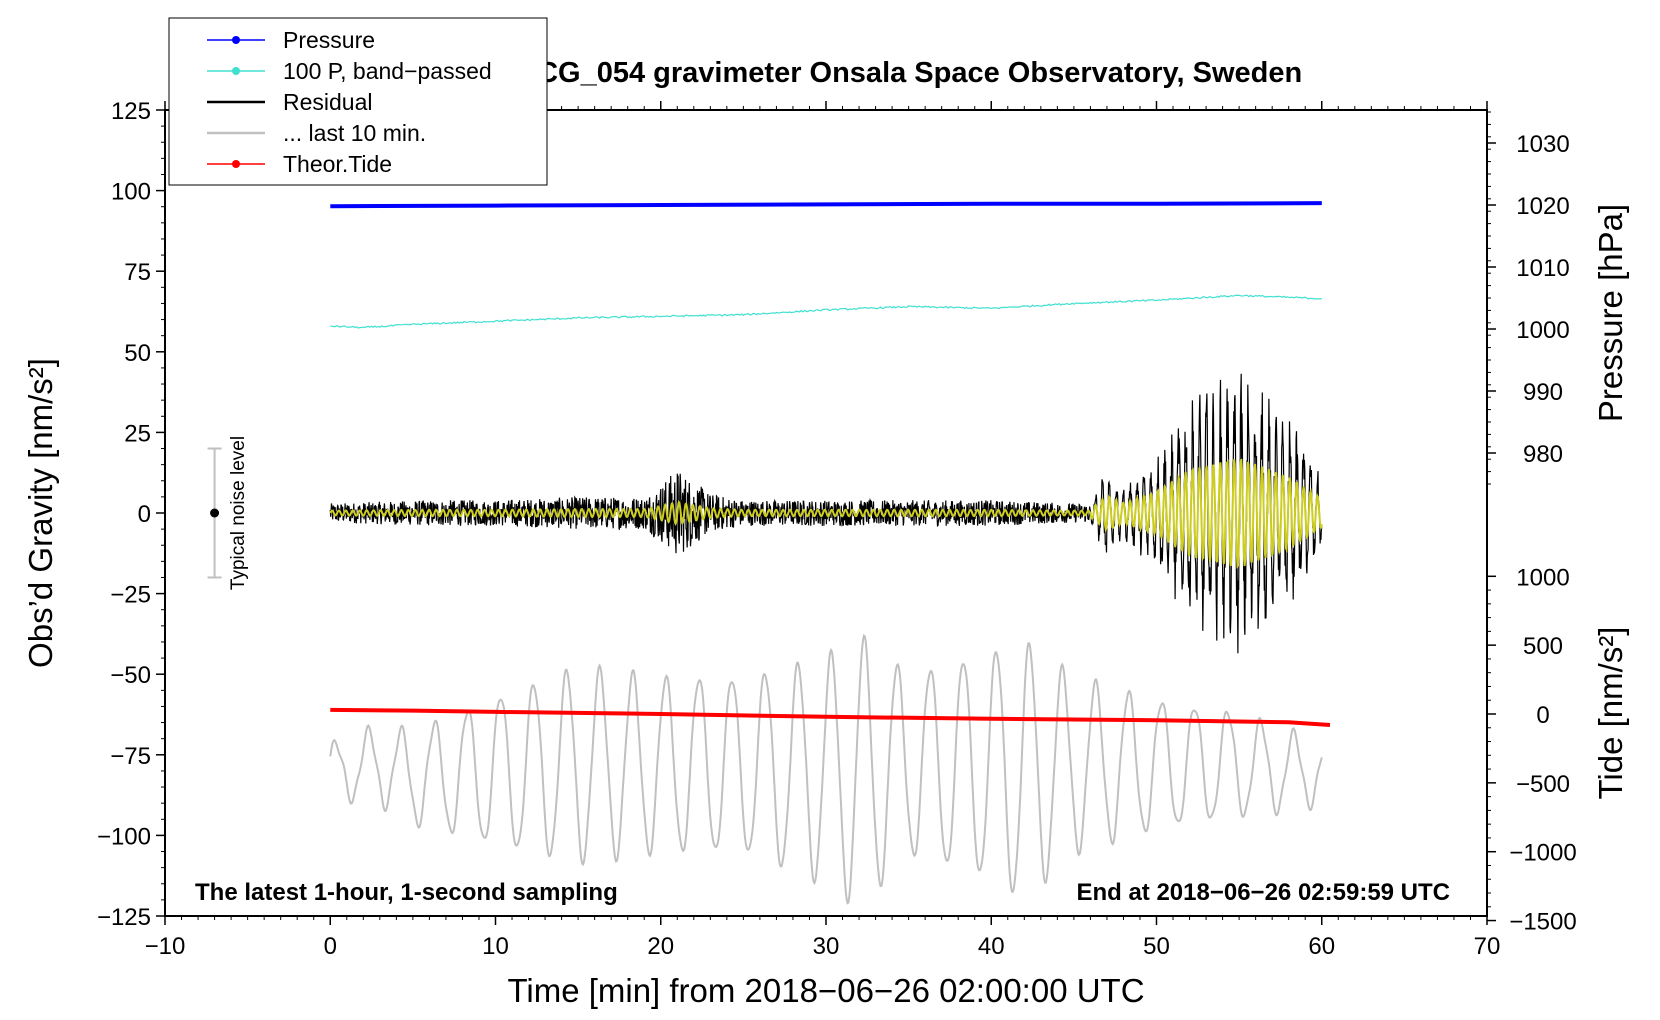  Describe the element at coordinates (1156, 946) in the screenshot. I see `x-tick-label: 50` at that location.